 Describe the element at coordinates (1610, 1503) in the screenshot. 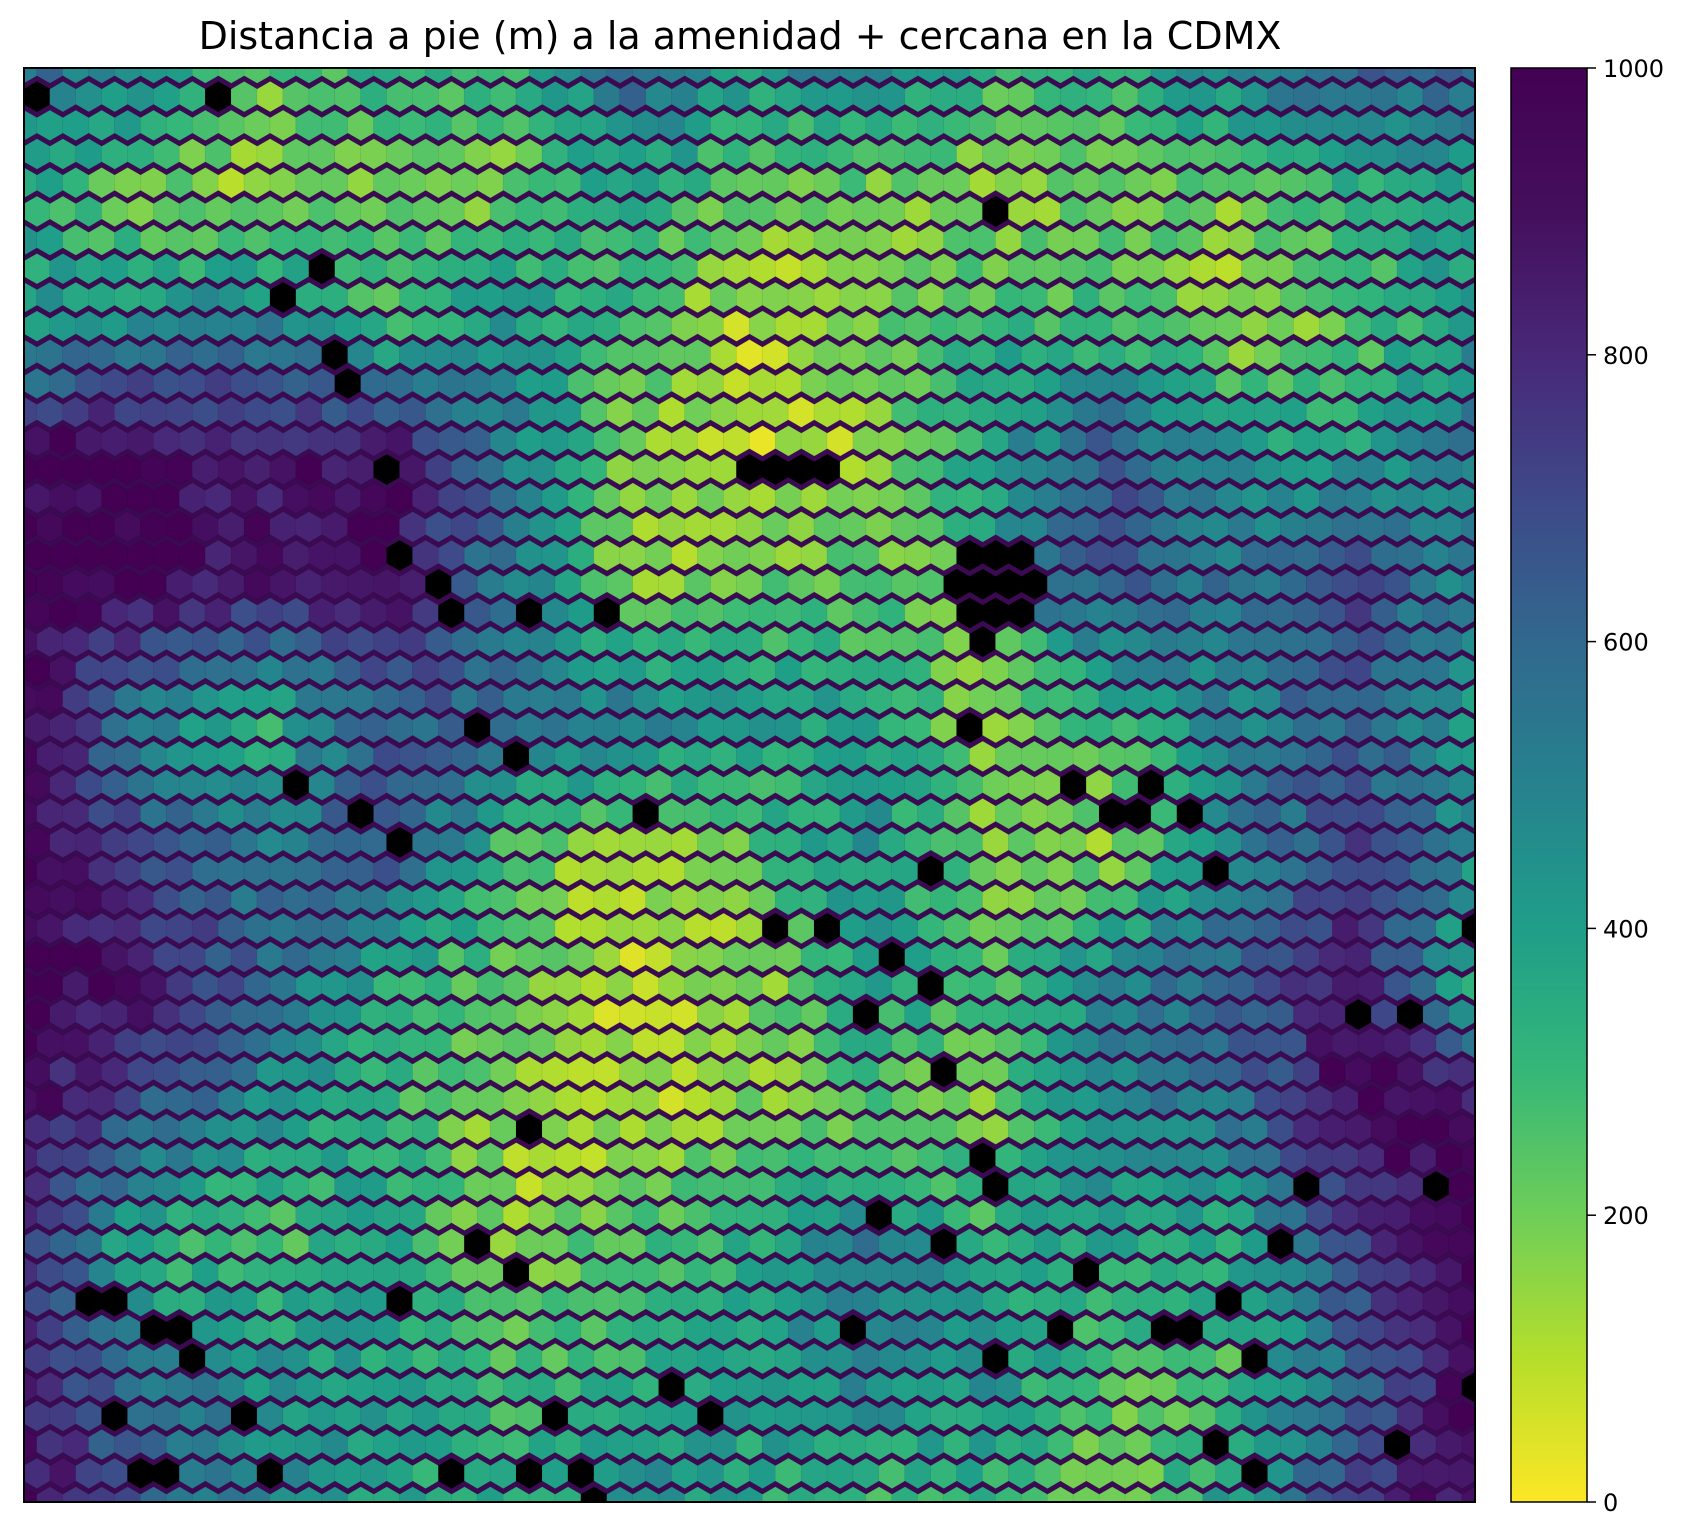

I see `colorbar-tick-label: 0` at that location.